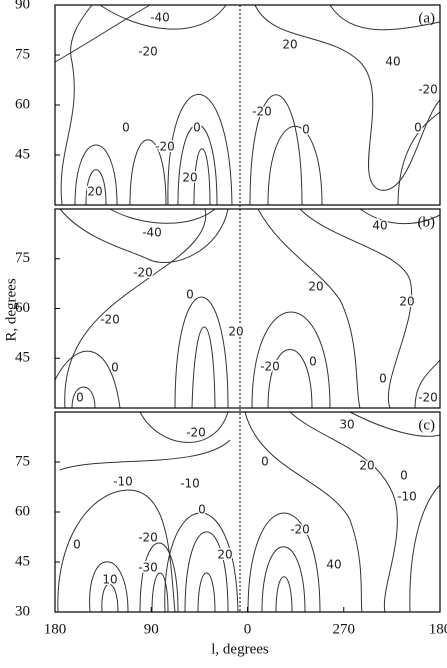 The height and width of the screenshot is (668, 447). What do you see at coordinates (427, 222) in the screenshot?
I see `panel-label: (b)` at bounding box center [427, 222].